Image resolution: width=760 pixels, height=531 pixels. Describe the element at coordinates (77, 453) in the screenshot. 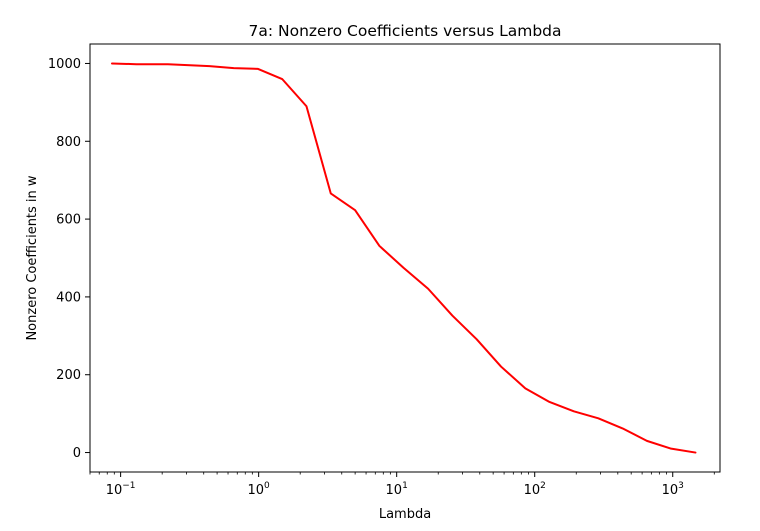

I see `y-tick-label: 0` at that location.